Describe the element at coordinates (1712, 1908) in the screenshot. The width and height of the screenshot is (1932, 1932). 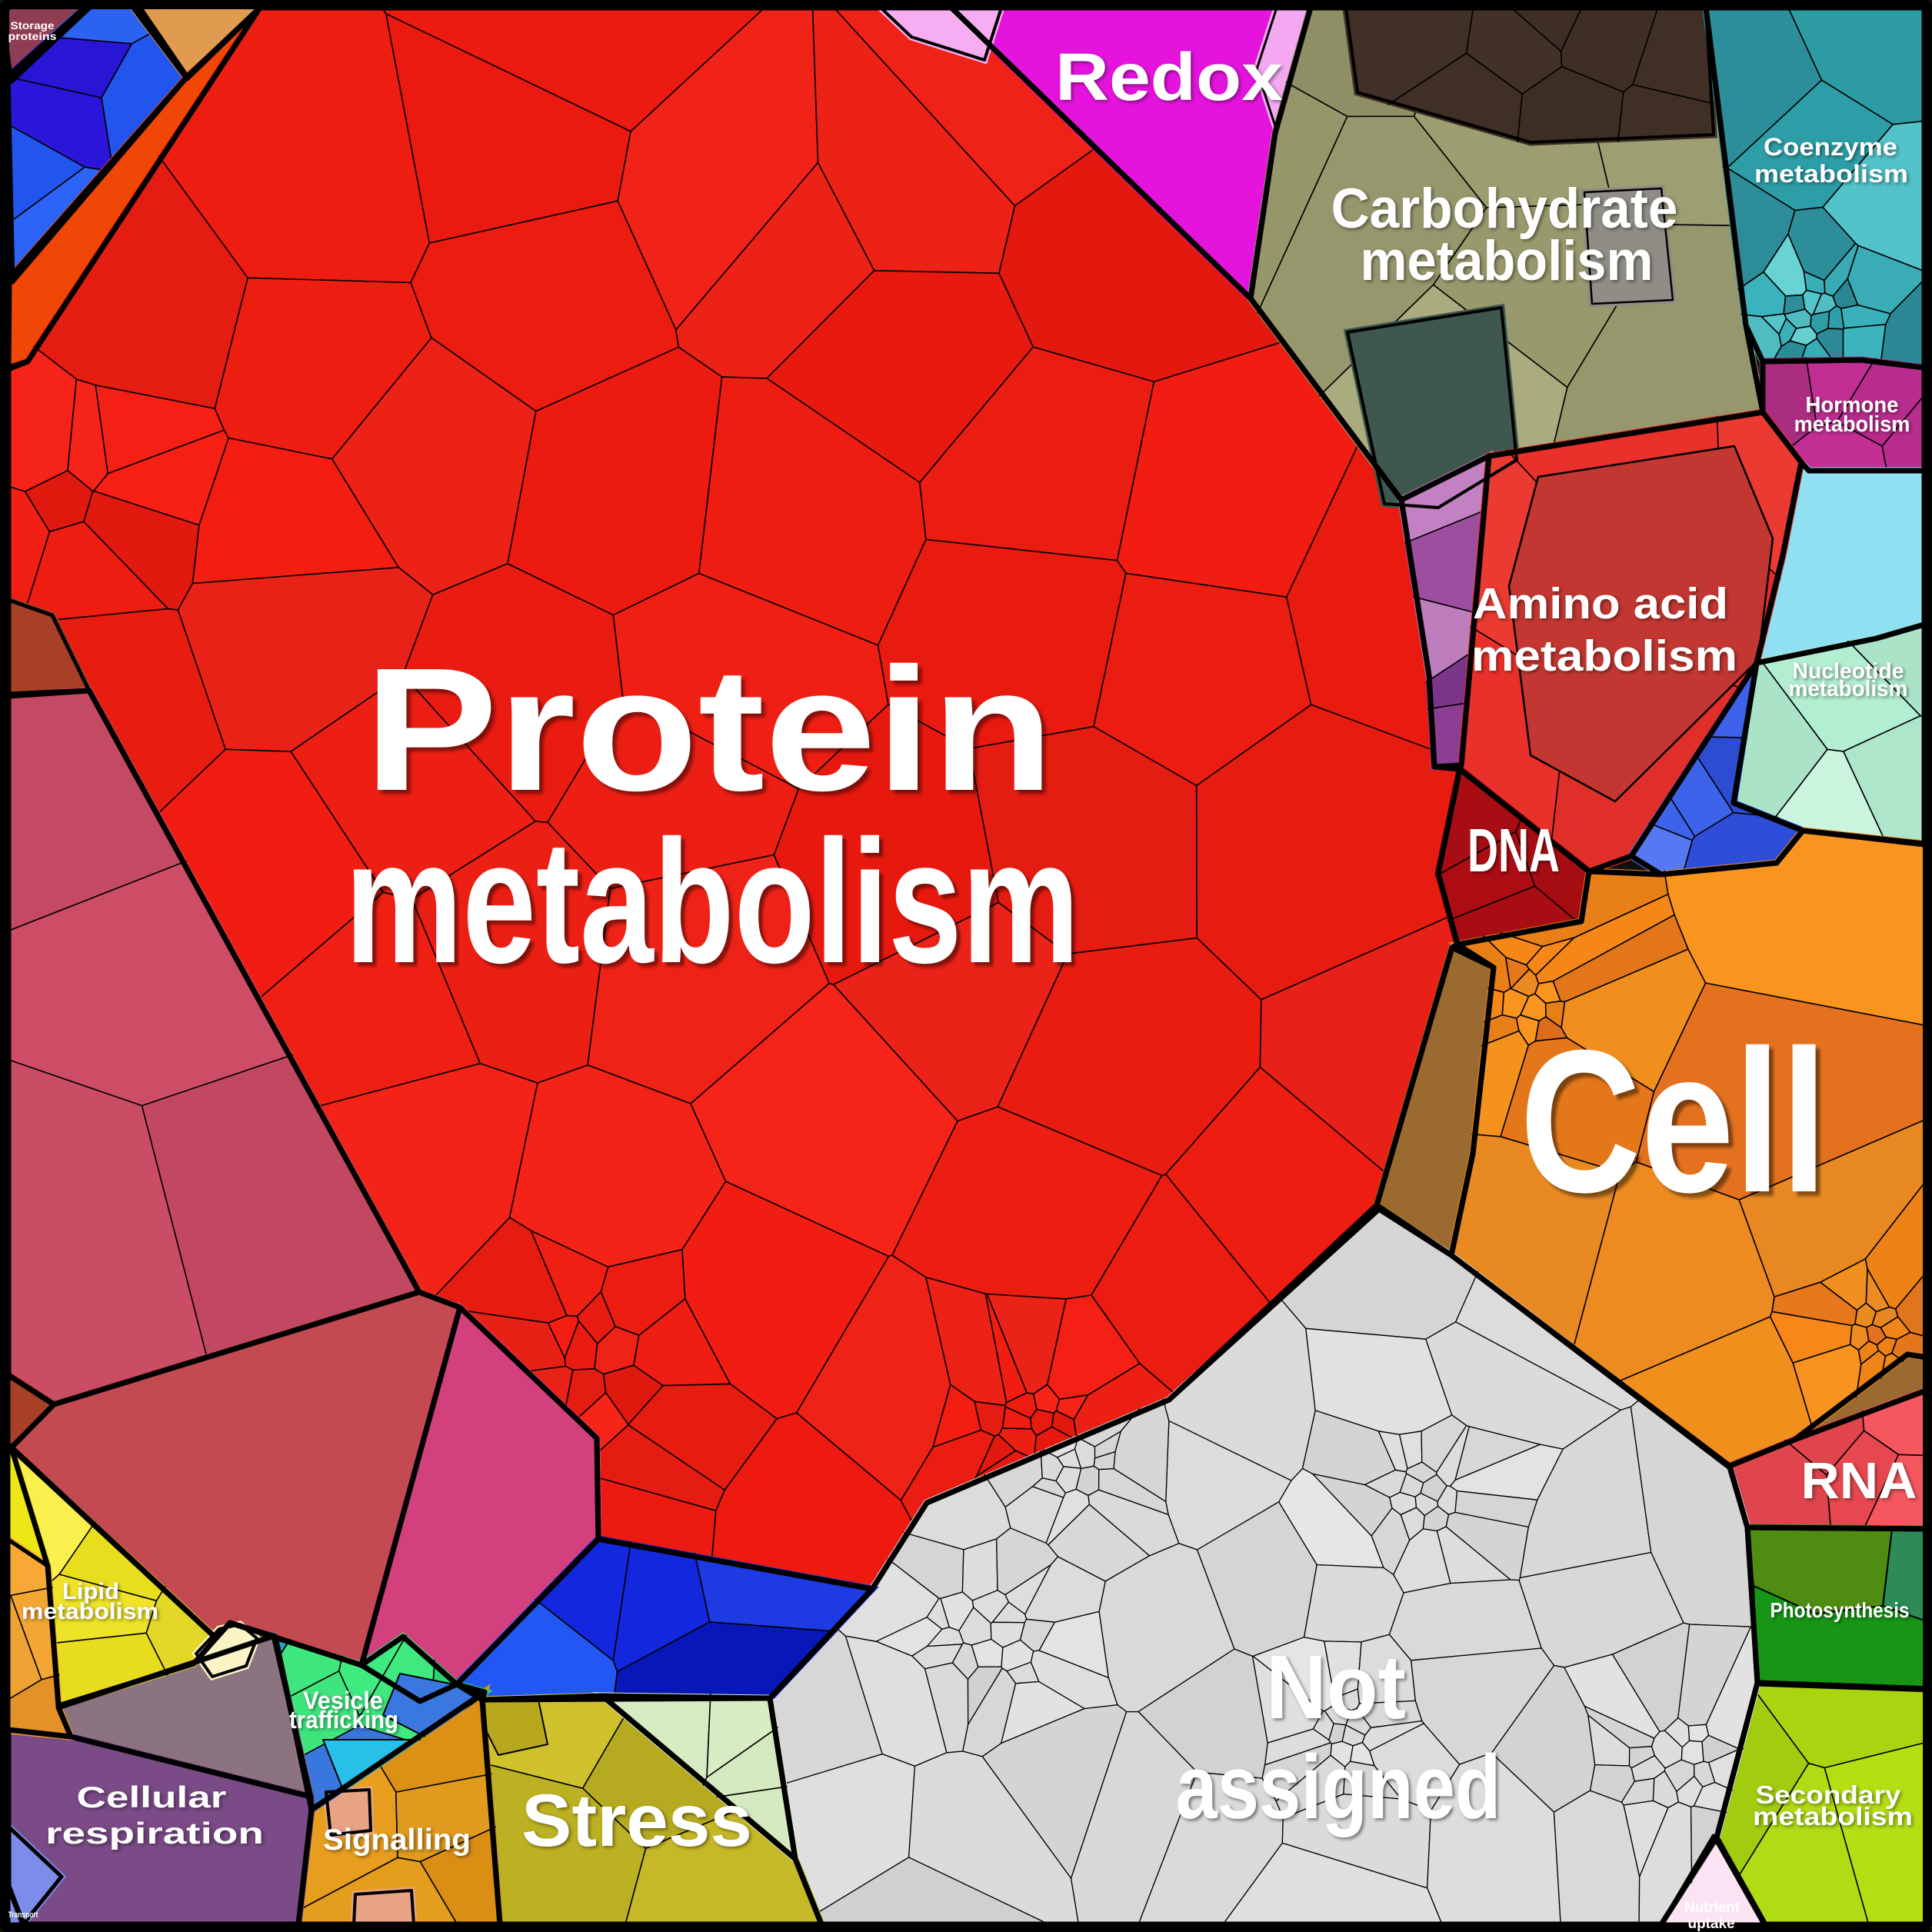
I see `svg-text: Nutrient` at that location.